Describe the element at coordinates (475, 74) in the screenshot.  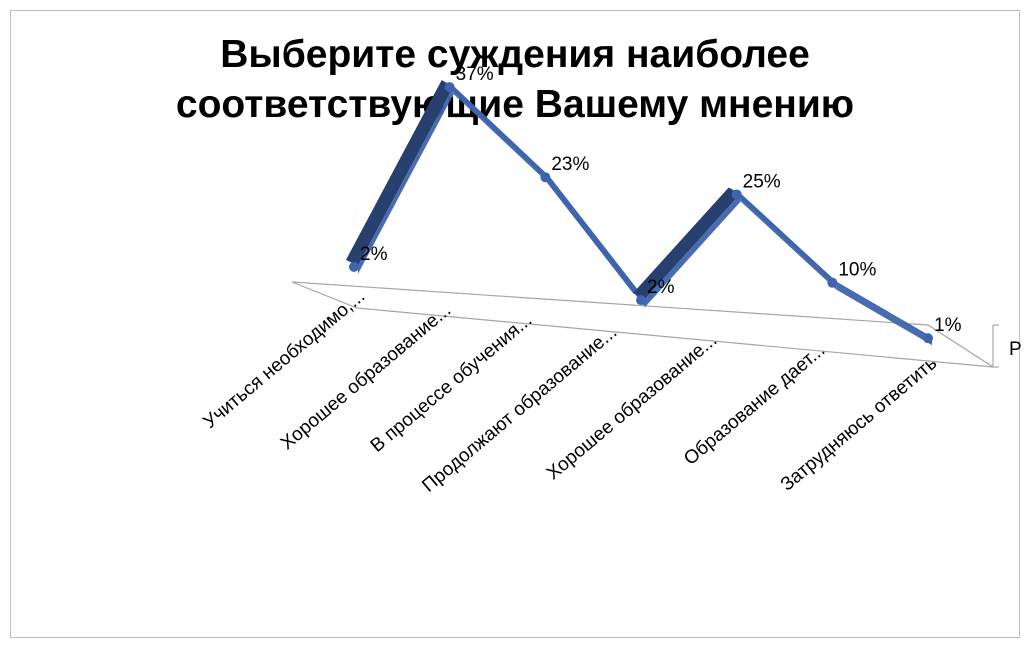
I see `data-label: 37%` at that location.